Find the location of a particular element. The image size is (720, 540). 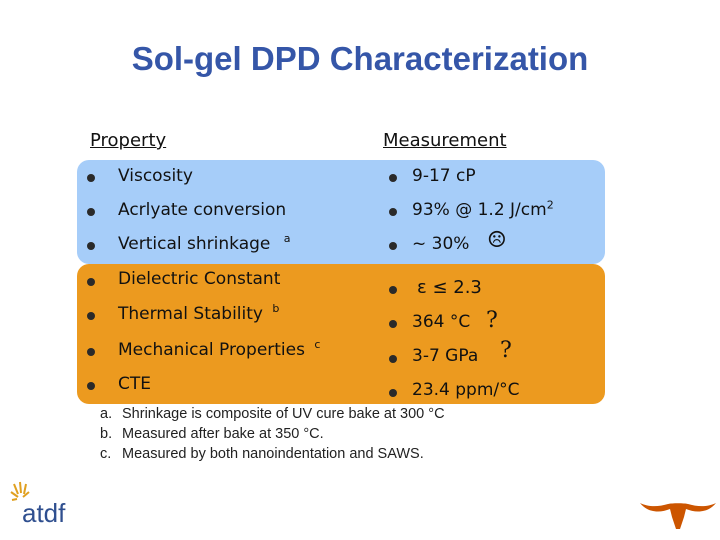

measurement-thermal-stability: 364 °C is located at coordinates (441, 322).